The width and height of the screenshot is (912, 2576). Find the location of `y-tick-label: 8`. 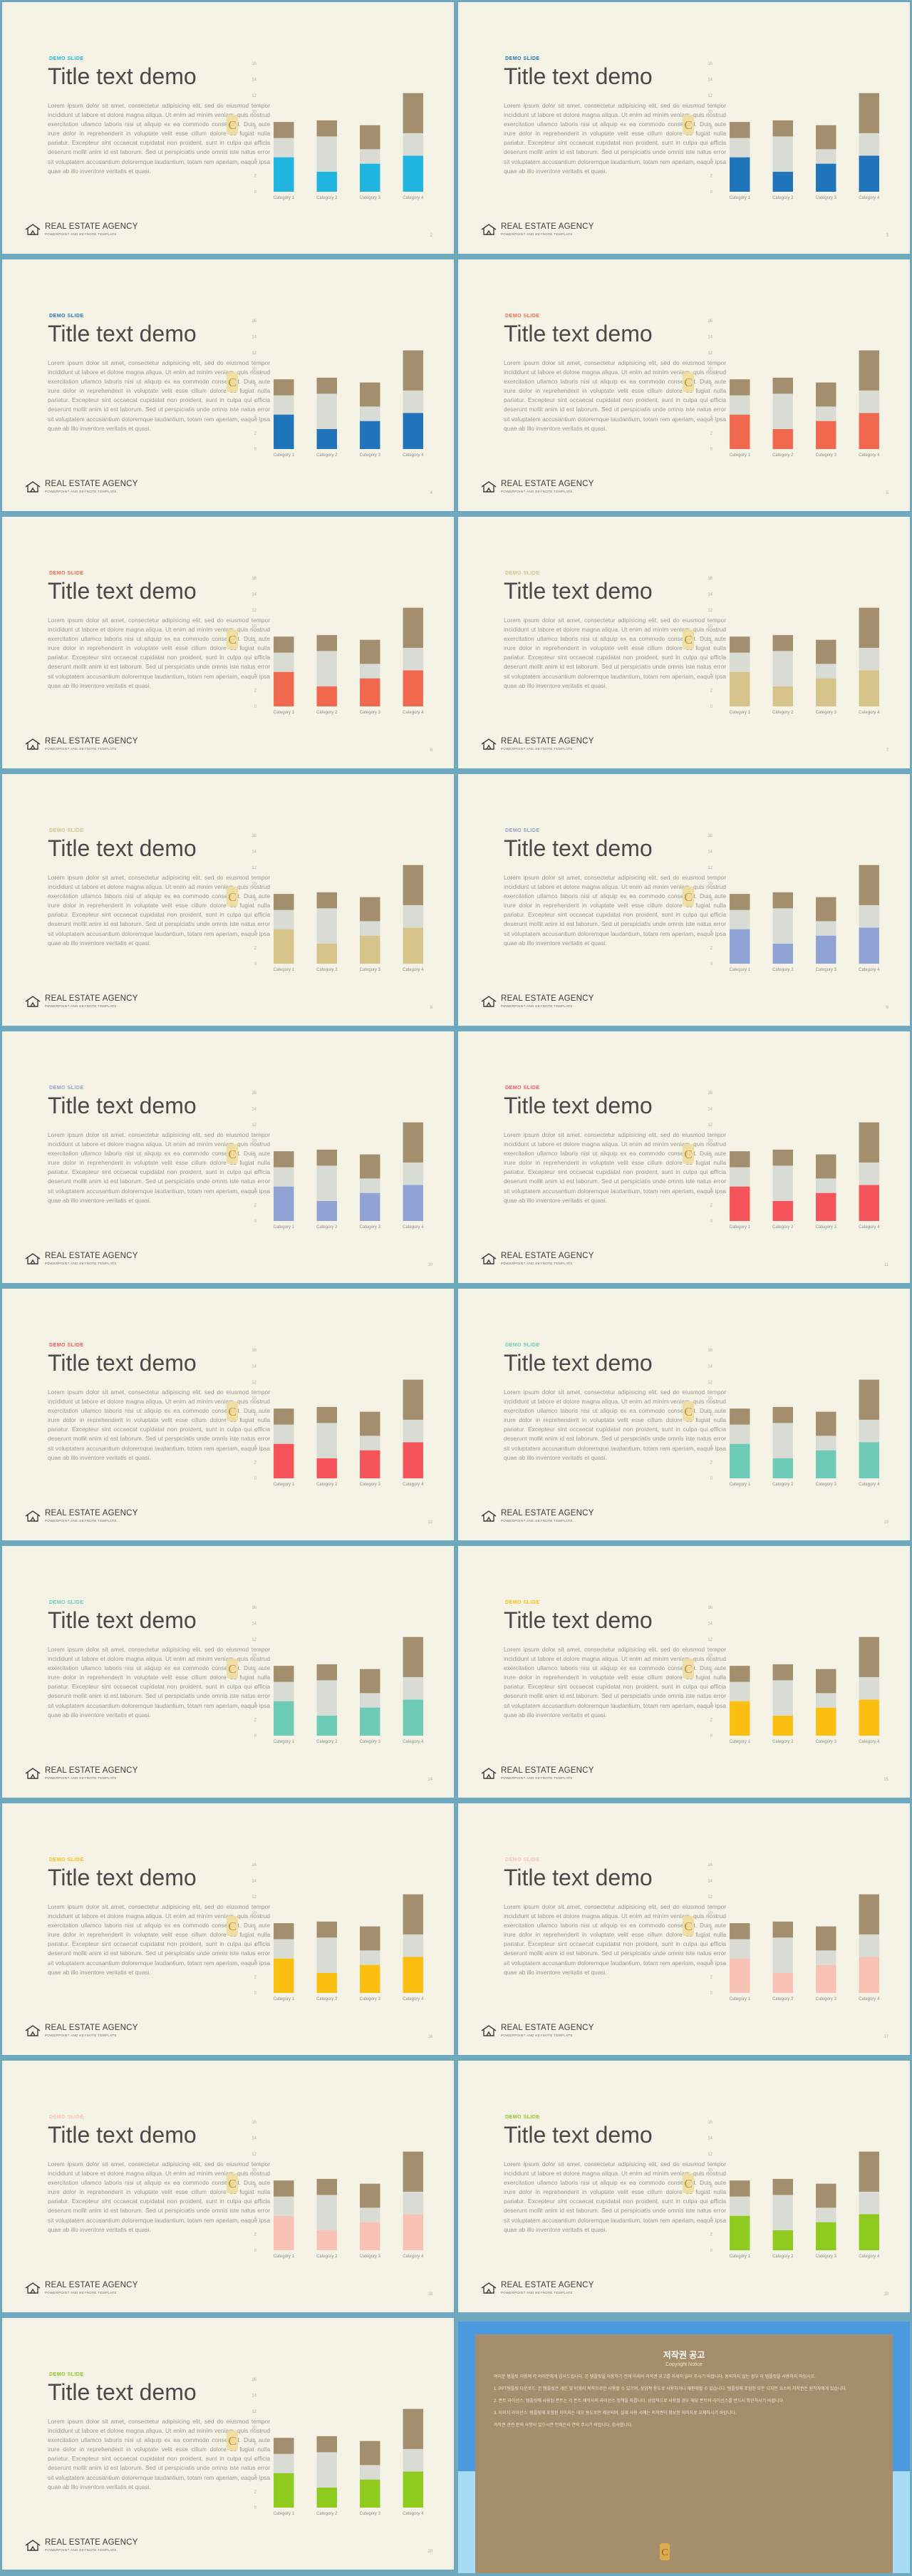

y-tick-label: 8 is located at coordinates (711, 1415).